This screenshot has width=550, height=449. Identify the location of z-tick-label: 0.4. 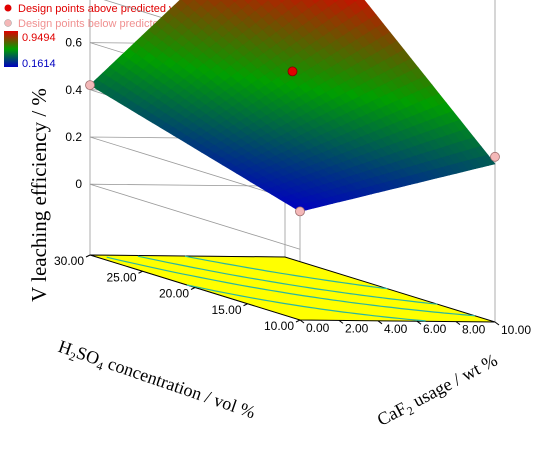
(73, 90).